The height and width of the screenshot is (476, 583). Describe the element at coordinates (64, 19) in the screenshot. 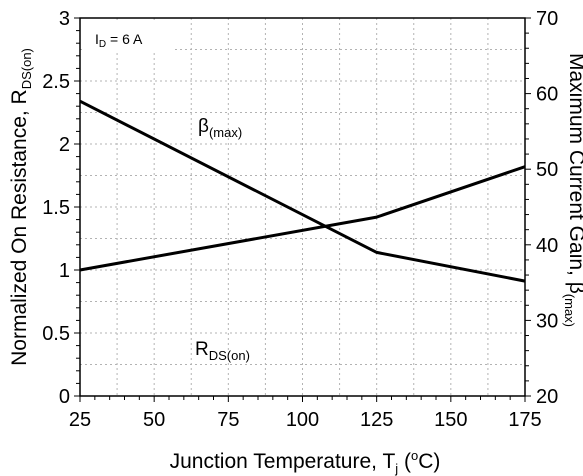

I see `y-left-tick-label: 3` at that location.